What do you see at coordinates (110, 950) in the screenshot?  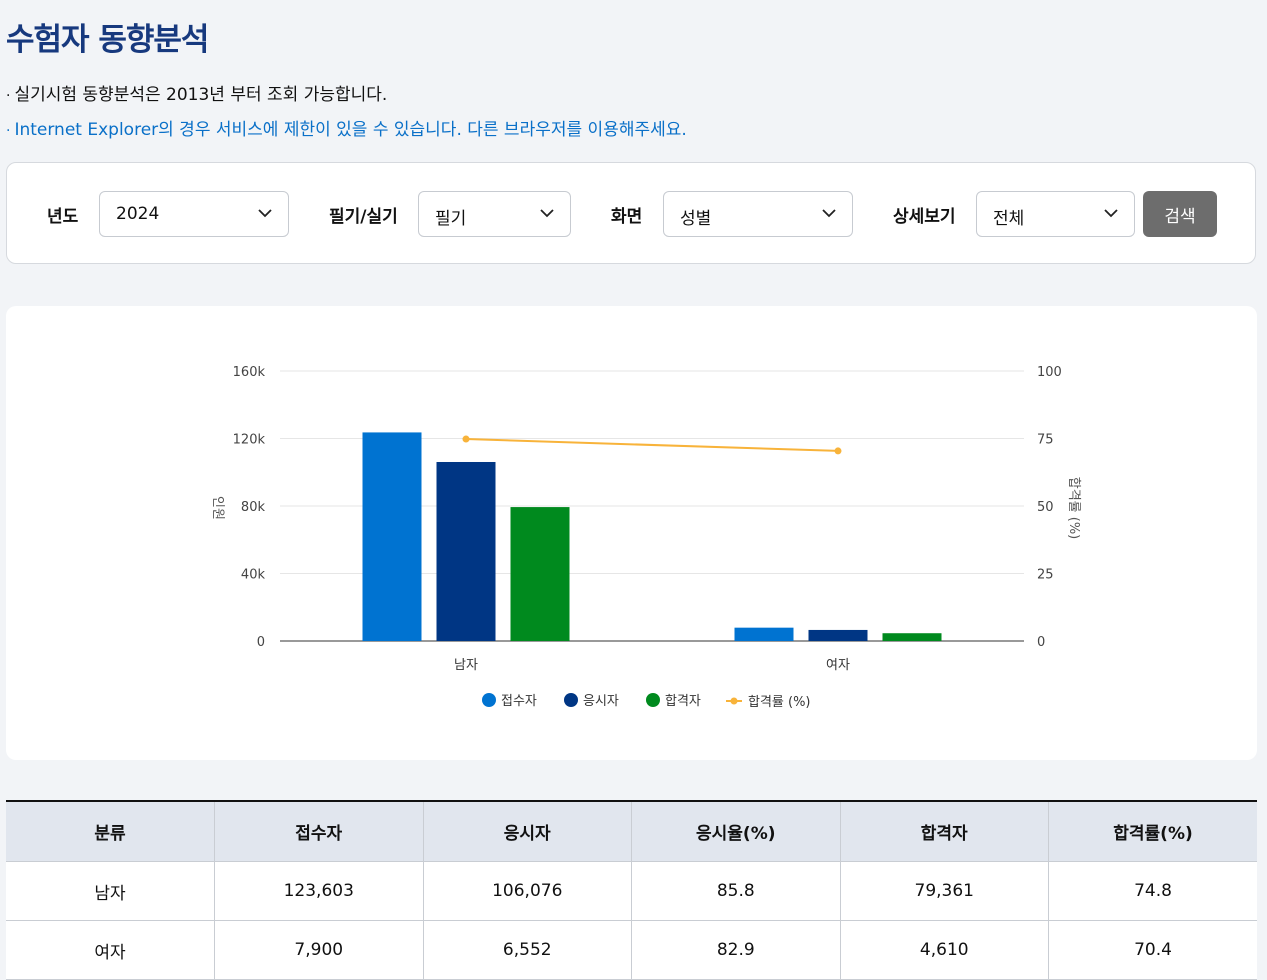 I see `table-cell: 여자` at bounding box center [110, 950].